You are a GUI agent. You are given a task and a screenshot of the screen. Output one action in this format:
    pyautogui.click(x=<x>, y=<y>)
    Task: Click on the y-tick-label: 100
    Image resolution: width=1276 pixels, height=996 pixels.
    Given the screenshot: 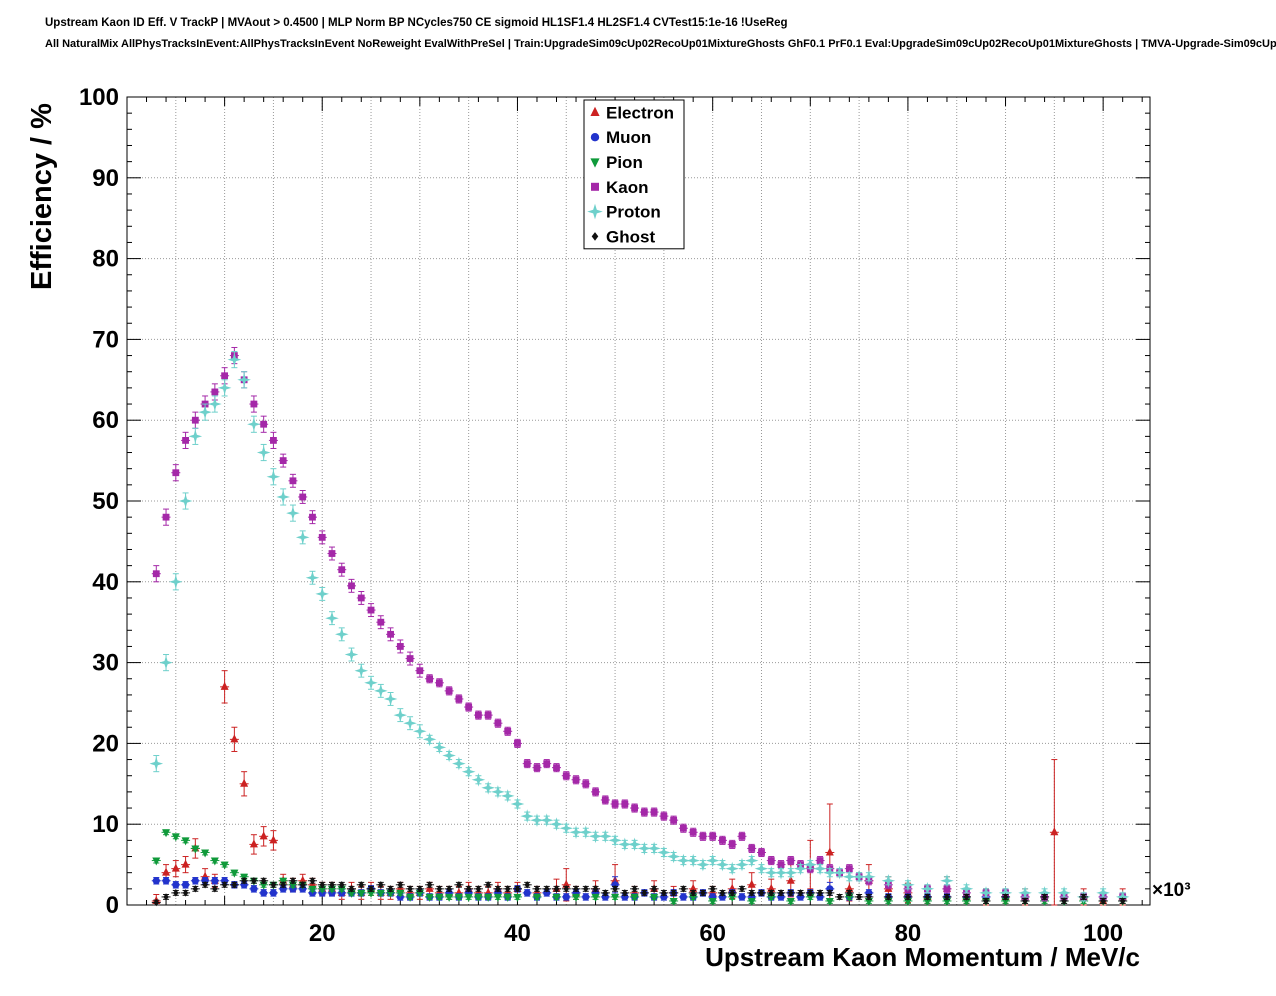 What is the action you would take?
    pyautogui.click(x=99, y=97)
    